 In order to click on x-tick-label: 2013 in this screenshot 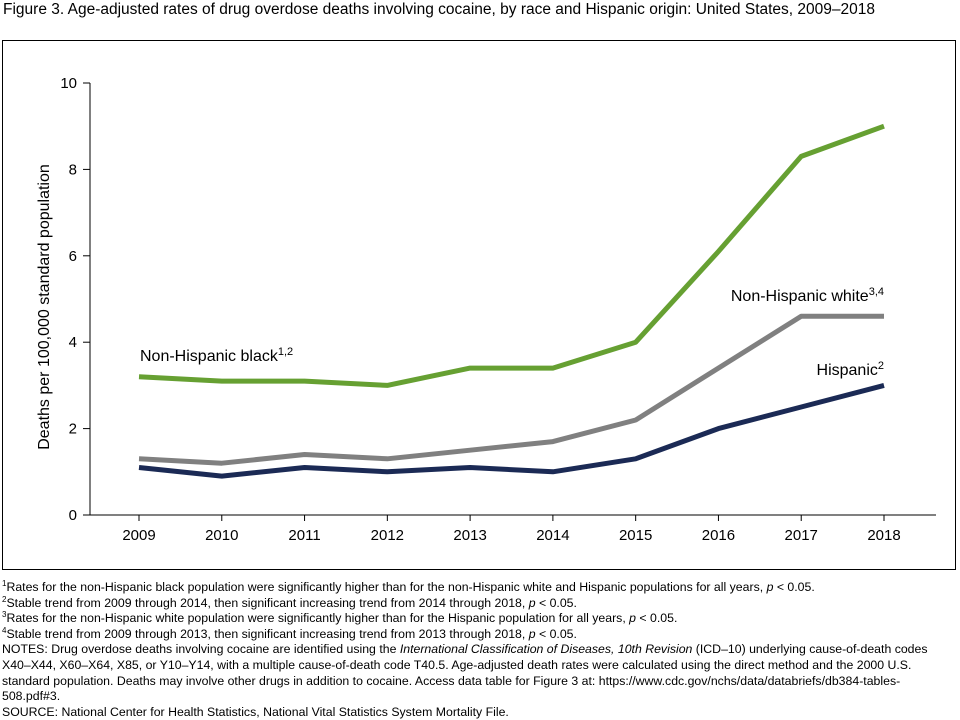, I will do `click(469, 535)`.